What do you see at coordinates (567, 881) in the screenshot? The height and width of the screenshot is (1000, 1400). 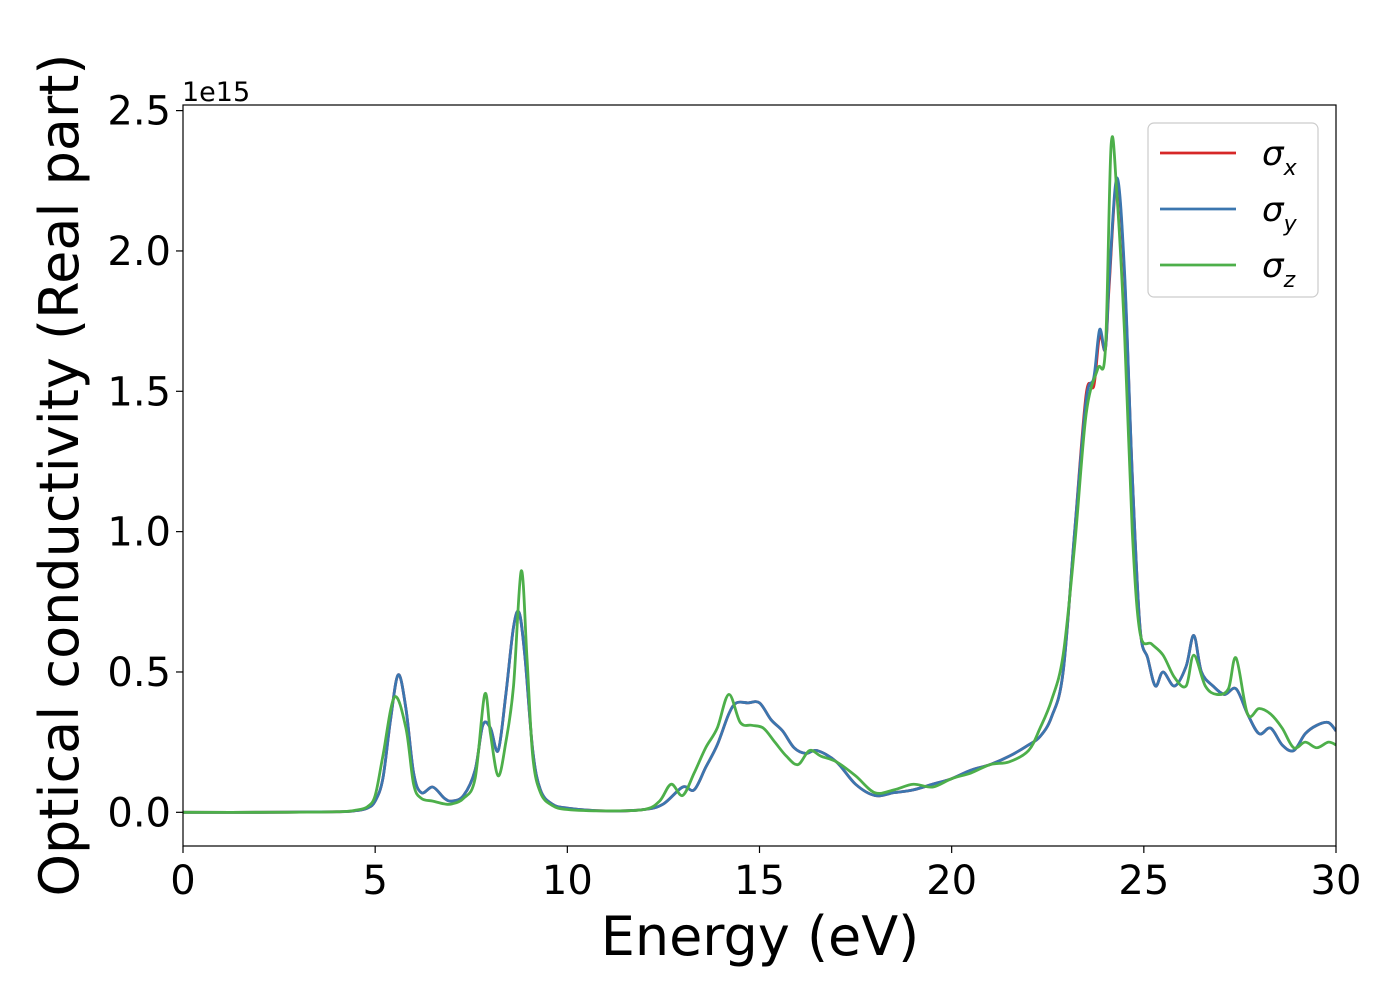 I see `x-tick-label: 10` at bounding box center [567, 881].